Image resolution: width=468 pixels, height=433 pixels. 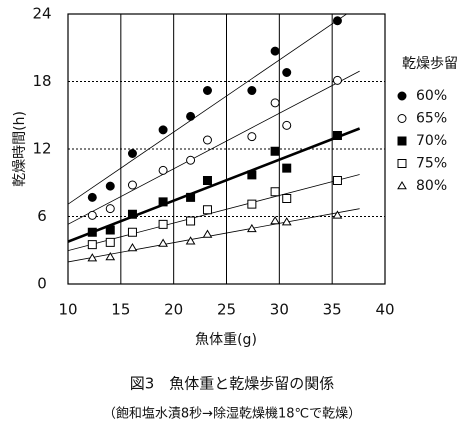 I want to click on x-tick-label: 40, so click(x=384, y=310).